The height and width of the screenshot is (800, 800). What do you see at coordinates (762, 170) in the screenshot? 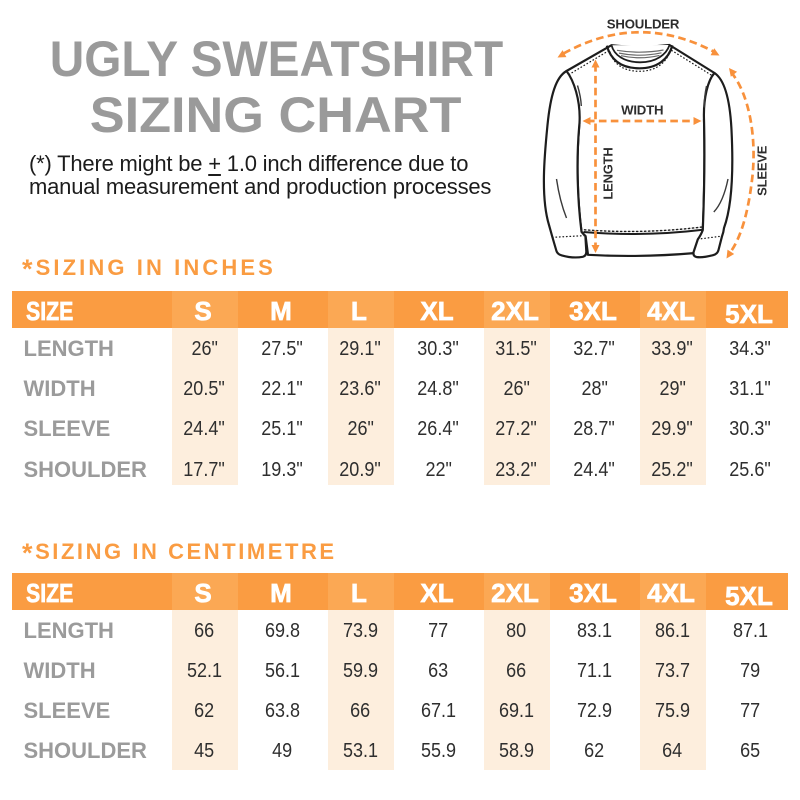
I see `svg-text: SLEEVE` at bounding box center [762, 170].